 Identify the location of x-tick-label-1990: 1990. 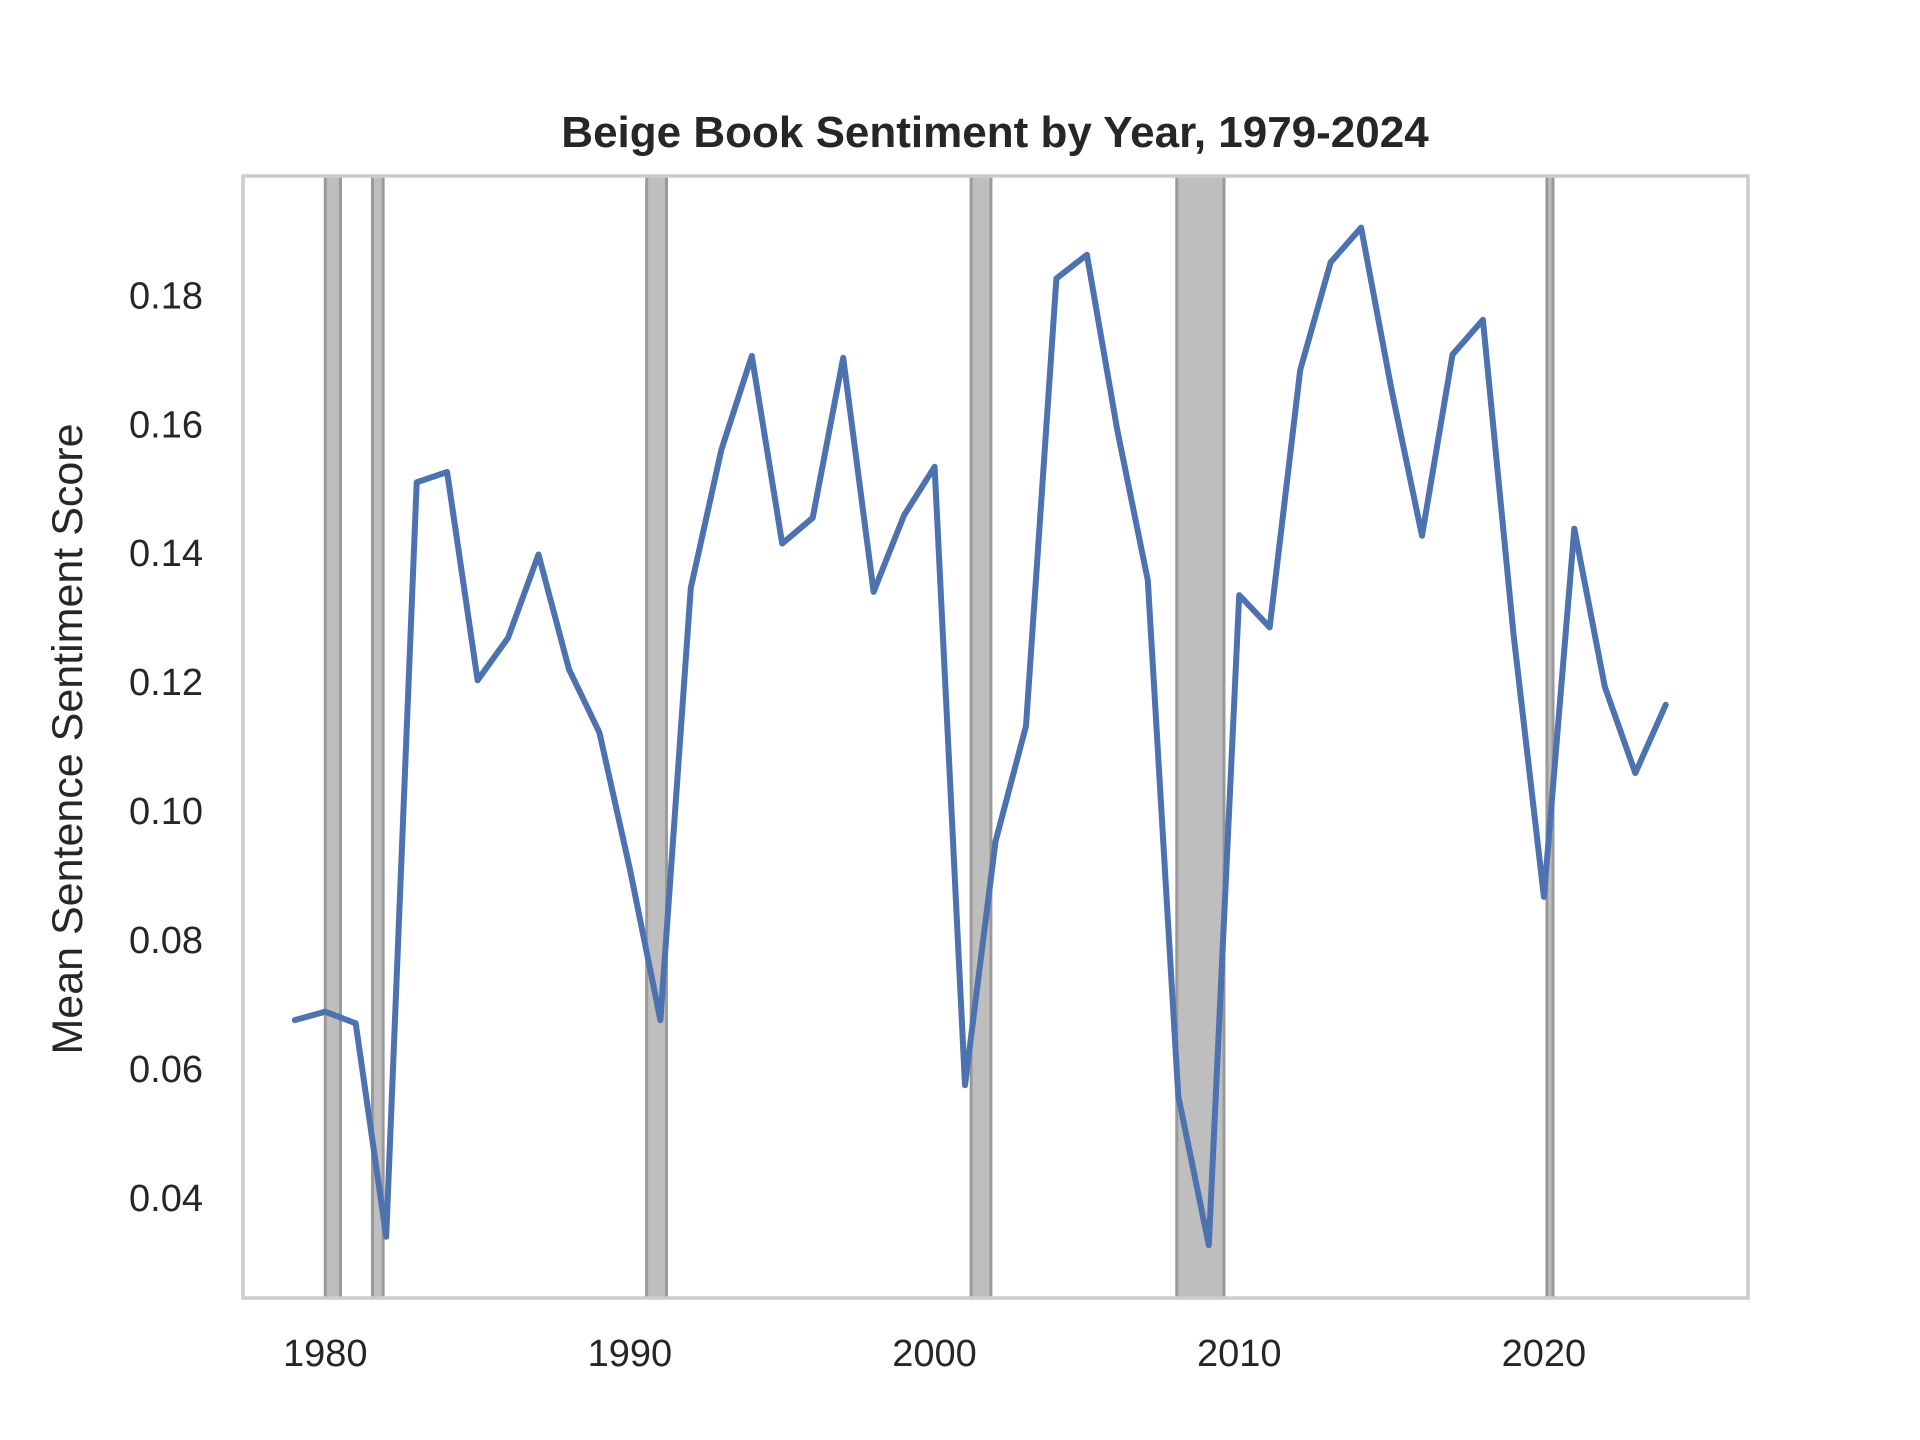
(630, 1354).